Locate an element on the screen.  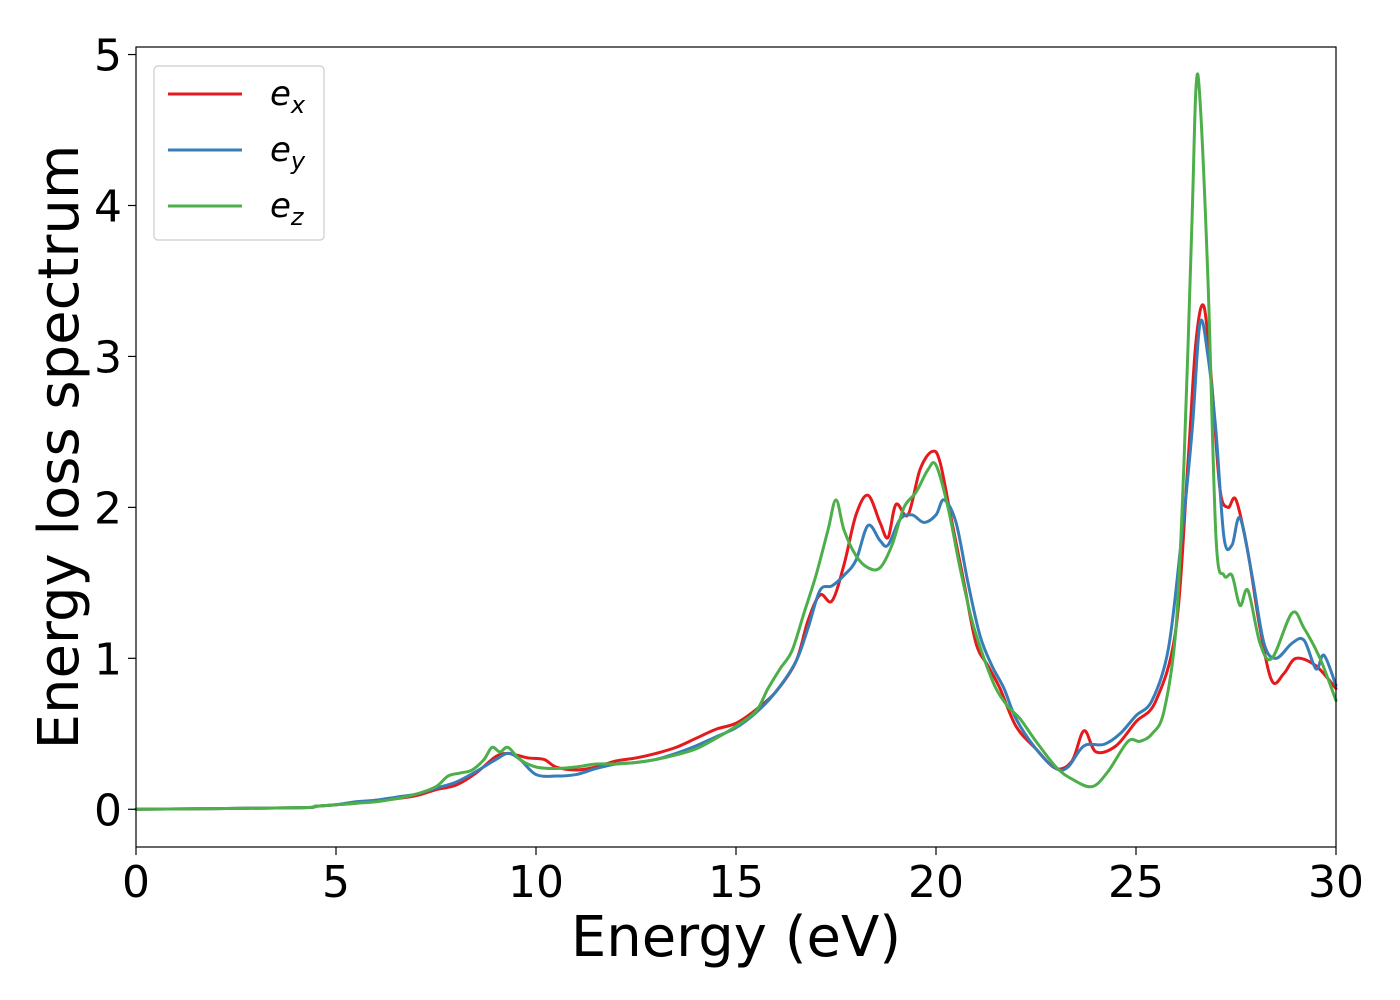
legend-label-z: ez is located at coordinates (287, 208).